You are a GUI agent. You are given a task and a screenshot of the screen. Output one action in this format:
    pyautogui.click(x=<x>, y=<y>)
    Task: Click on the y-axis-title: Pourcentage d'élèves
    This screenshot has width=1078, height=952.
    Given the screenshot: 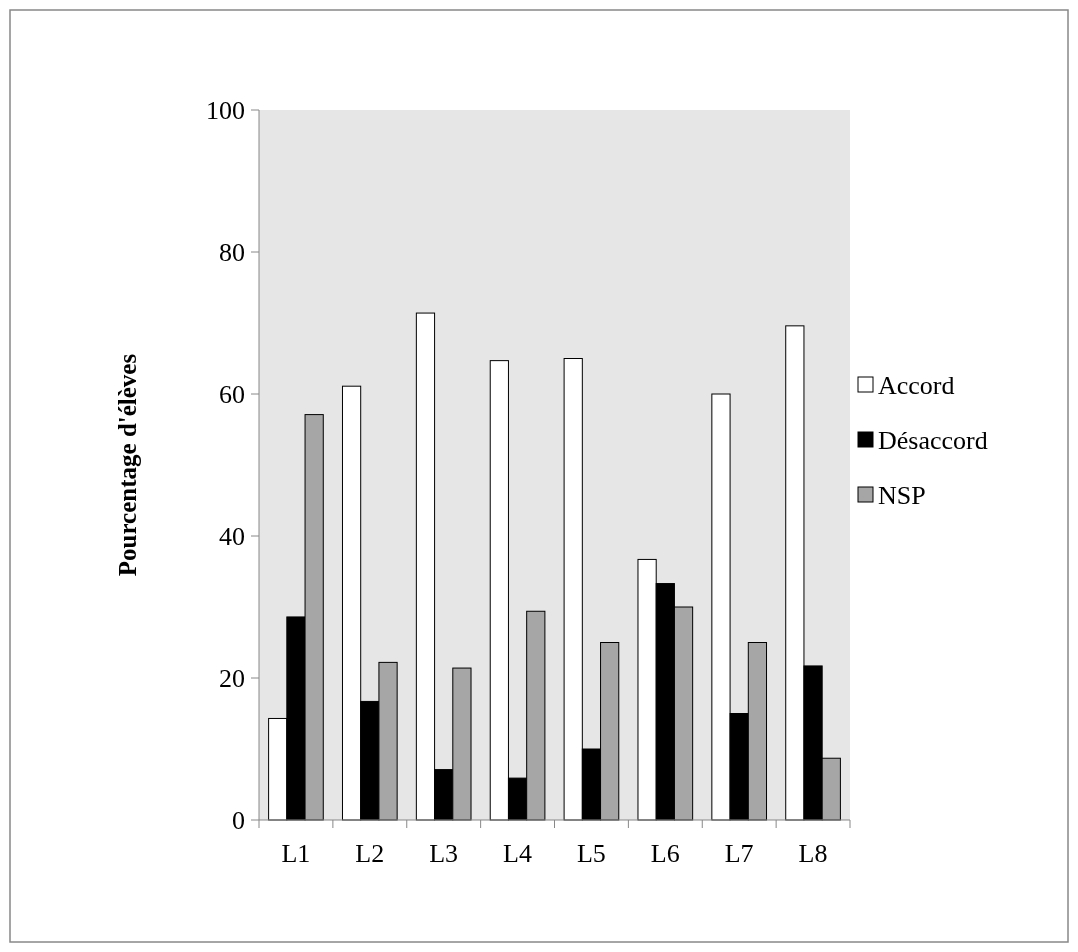 What is the action you would take?
    pyautogui.click(x=127, y=465)
    